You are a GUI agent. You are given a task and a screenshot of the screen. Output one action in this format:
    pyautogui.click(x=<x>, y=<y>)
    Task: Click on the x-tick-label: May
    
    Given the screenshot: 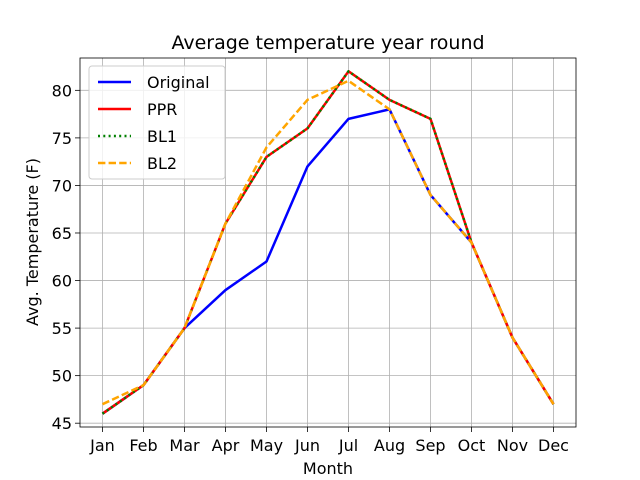 What is the action you would take?
    pyautogui.click(x=266, y=445)
    